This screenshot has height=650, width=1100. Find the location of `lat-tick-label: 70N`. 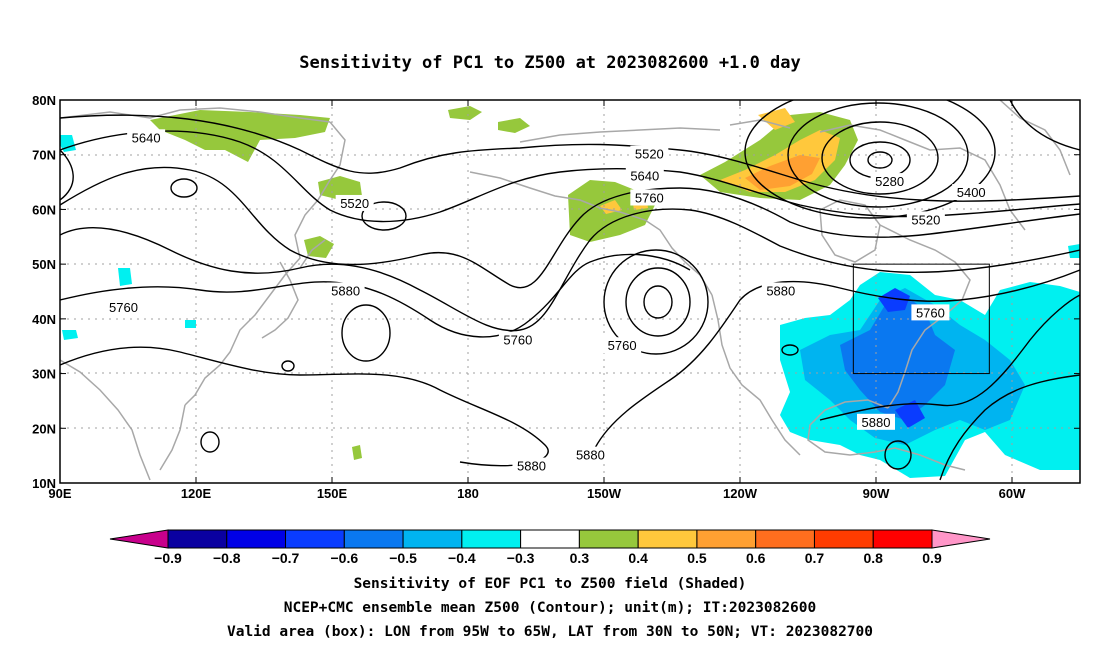

lat-tick-label: 70N is located at coordinates (44, 155).